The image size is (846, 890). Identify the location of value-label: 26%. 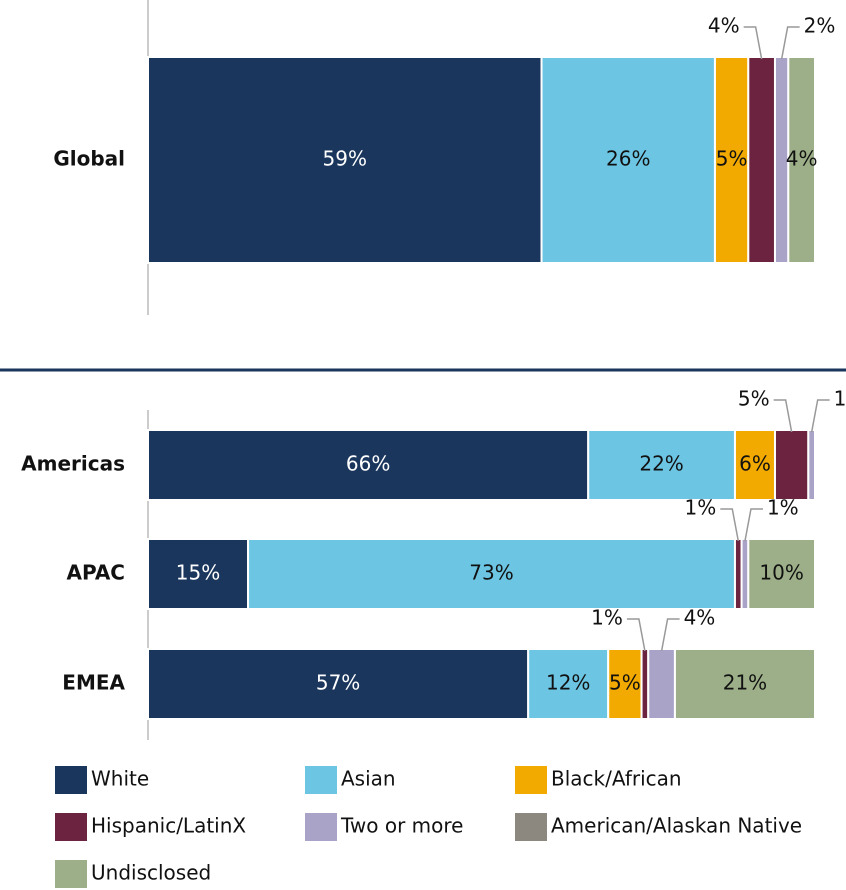
(628, 159).